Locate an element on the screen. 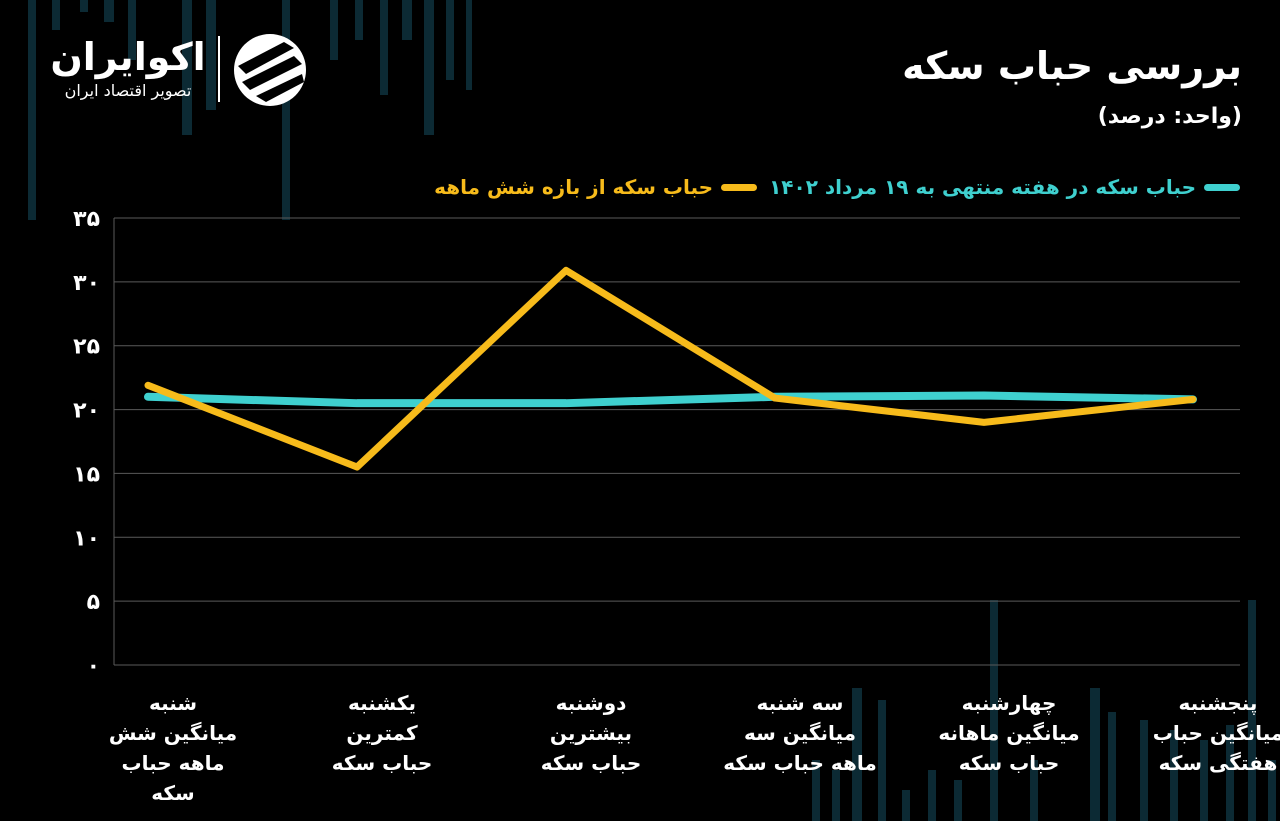 The width and height of the screenshot is (1280, 821). brand-divider is located at coordinates (219, 69).